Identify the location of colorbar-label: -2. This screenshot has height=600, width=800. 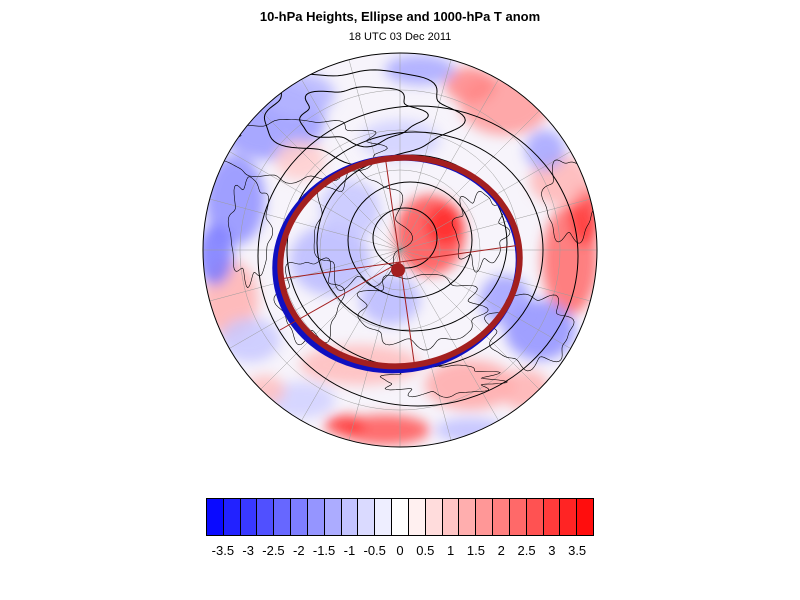
(299, 550).